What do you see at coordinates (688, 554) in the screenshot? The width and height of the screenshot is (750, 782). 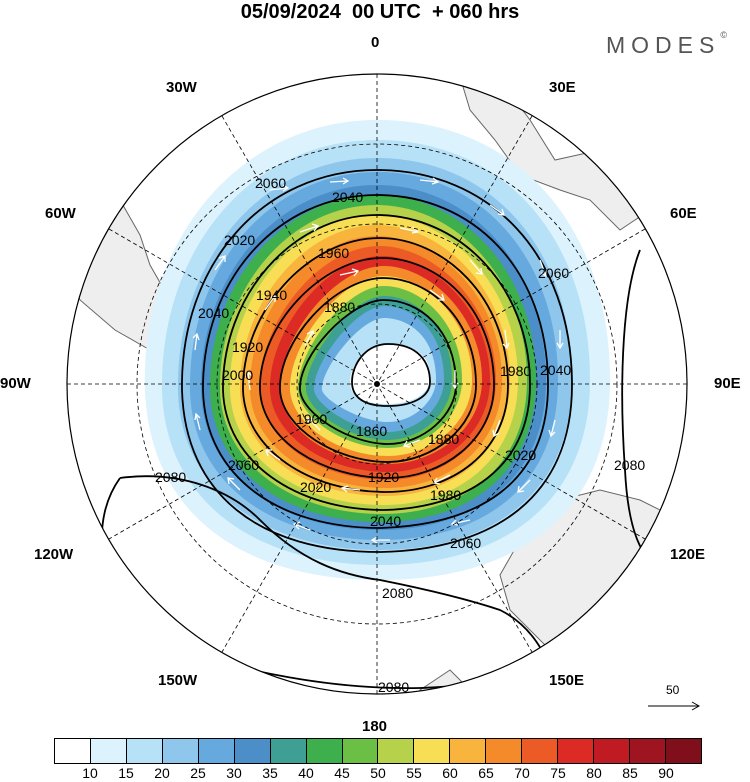 I see `lon-label-120e: 120E` at bounding box center [688, 554].